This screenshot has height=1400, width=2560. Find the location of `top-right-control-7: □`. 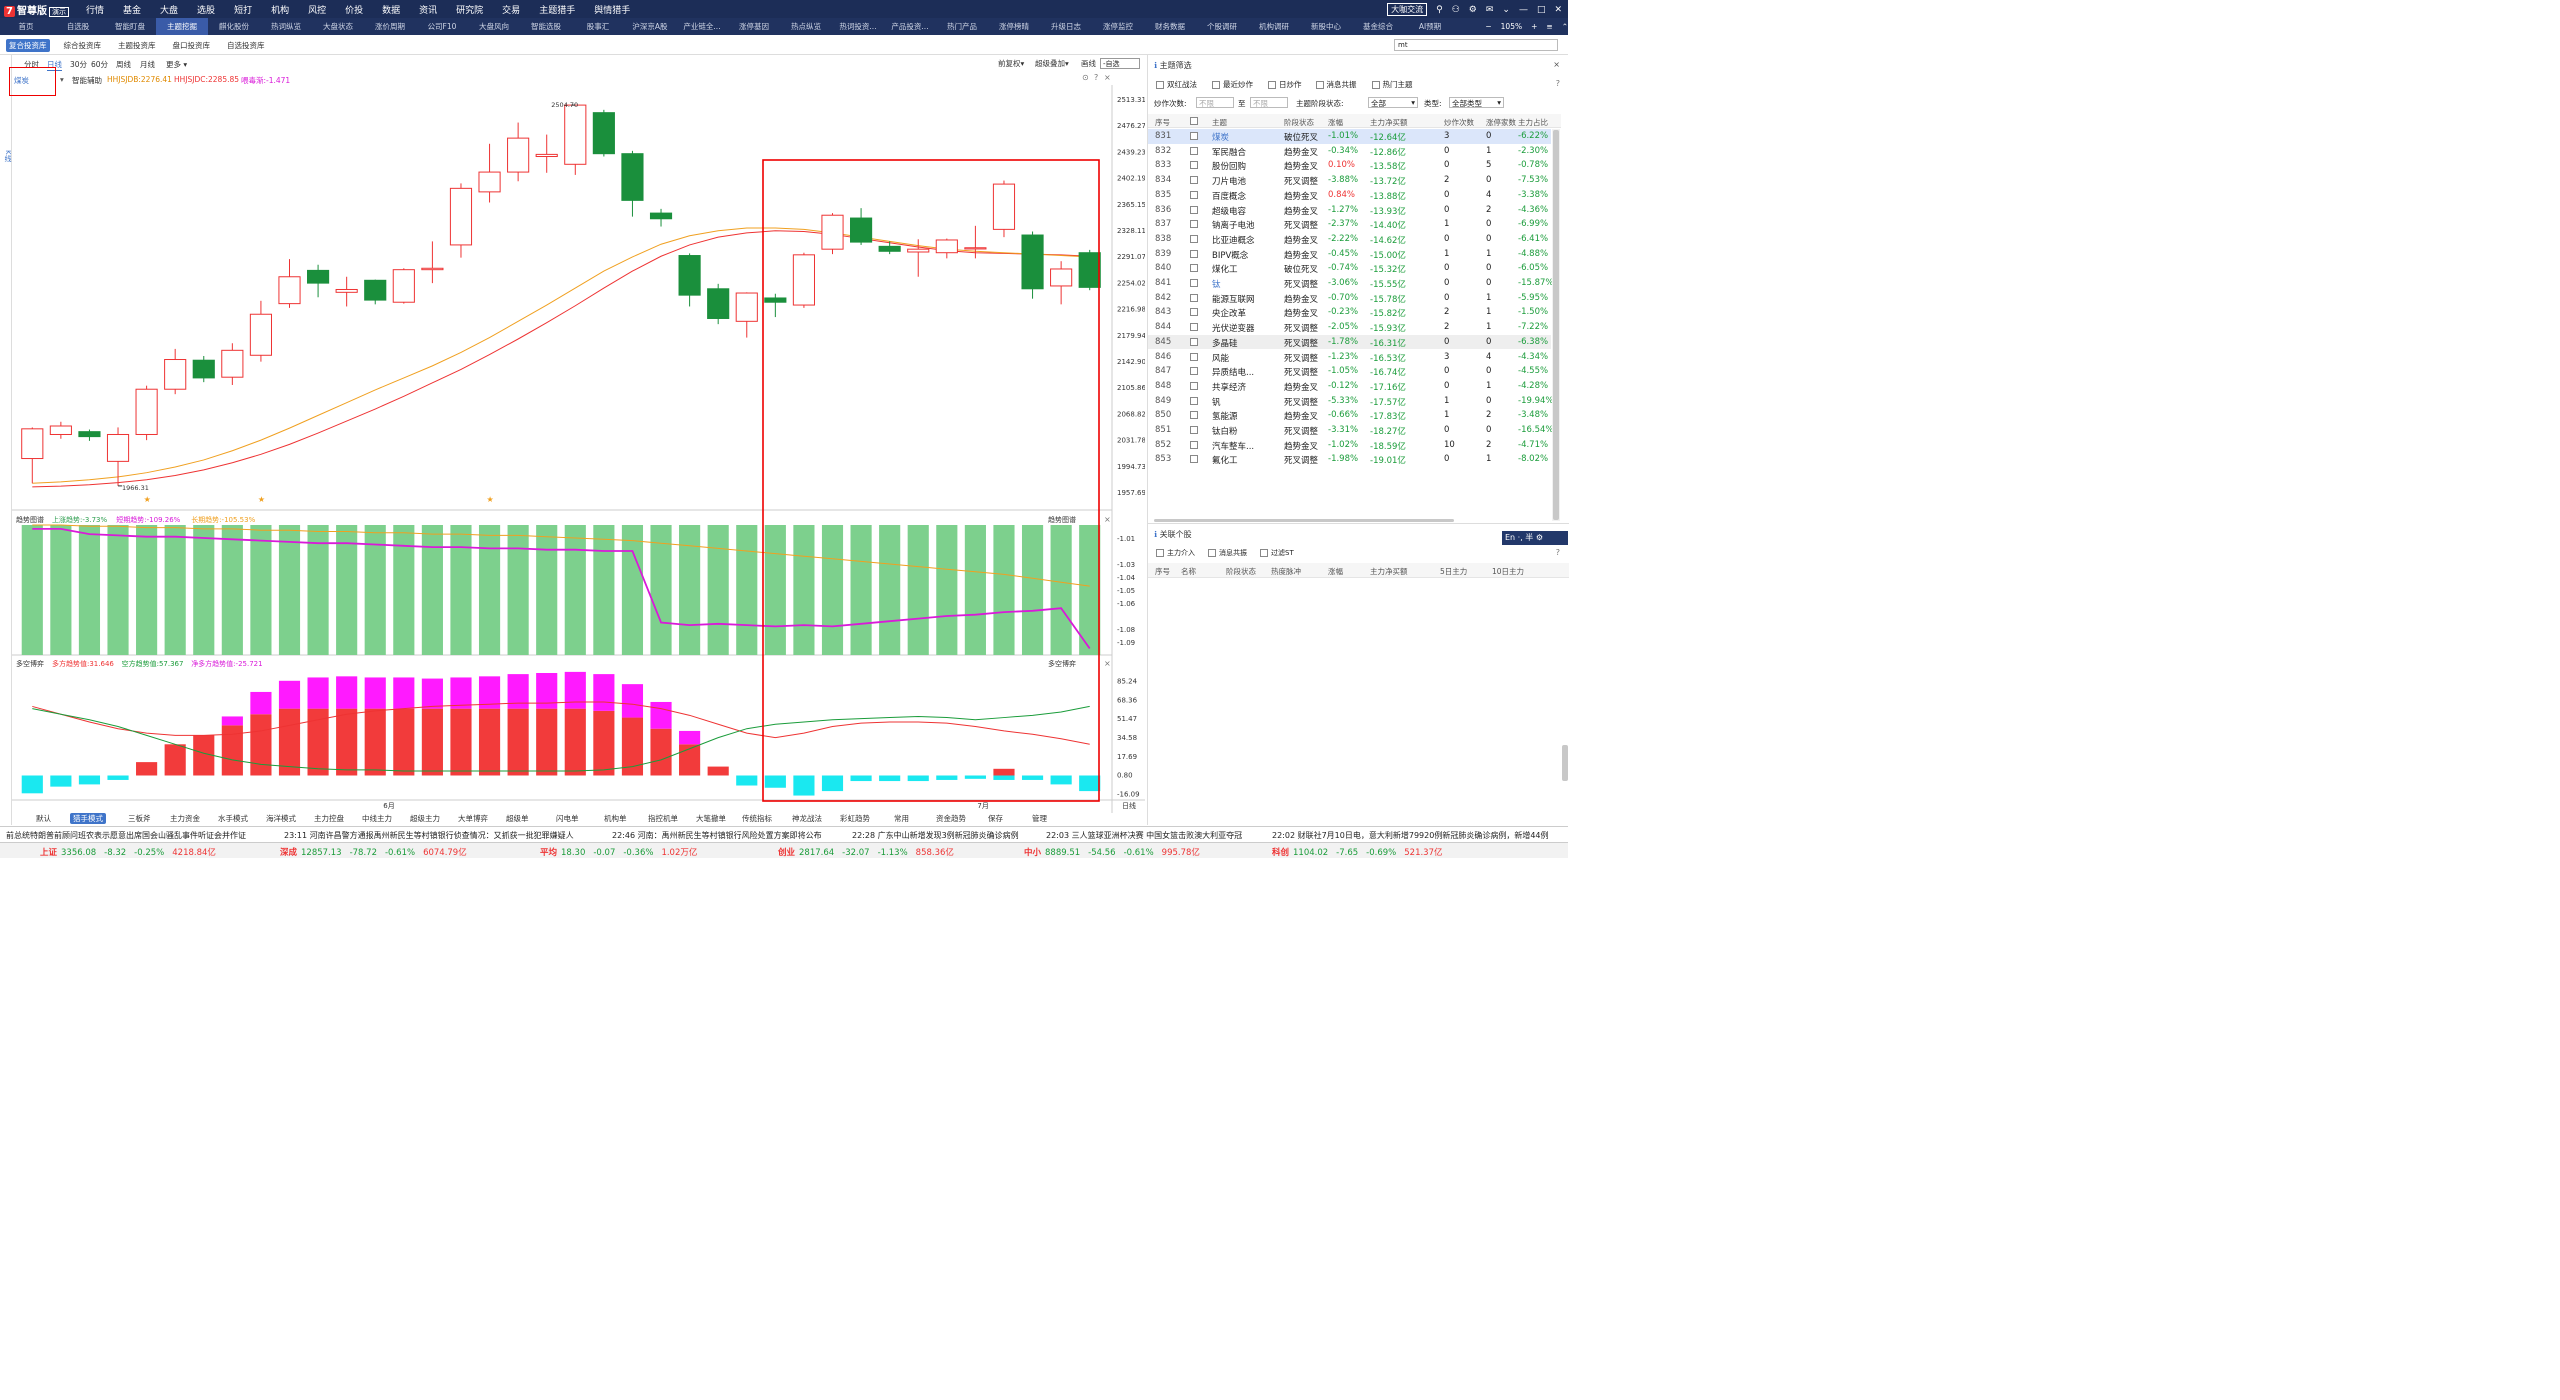

top-right-control-7: □ is located at coordinates (1541, 9).